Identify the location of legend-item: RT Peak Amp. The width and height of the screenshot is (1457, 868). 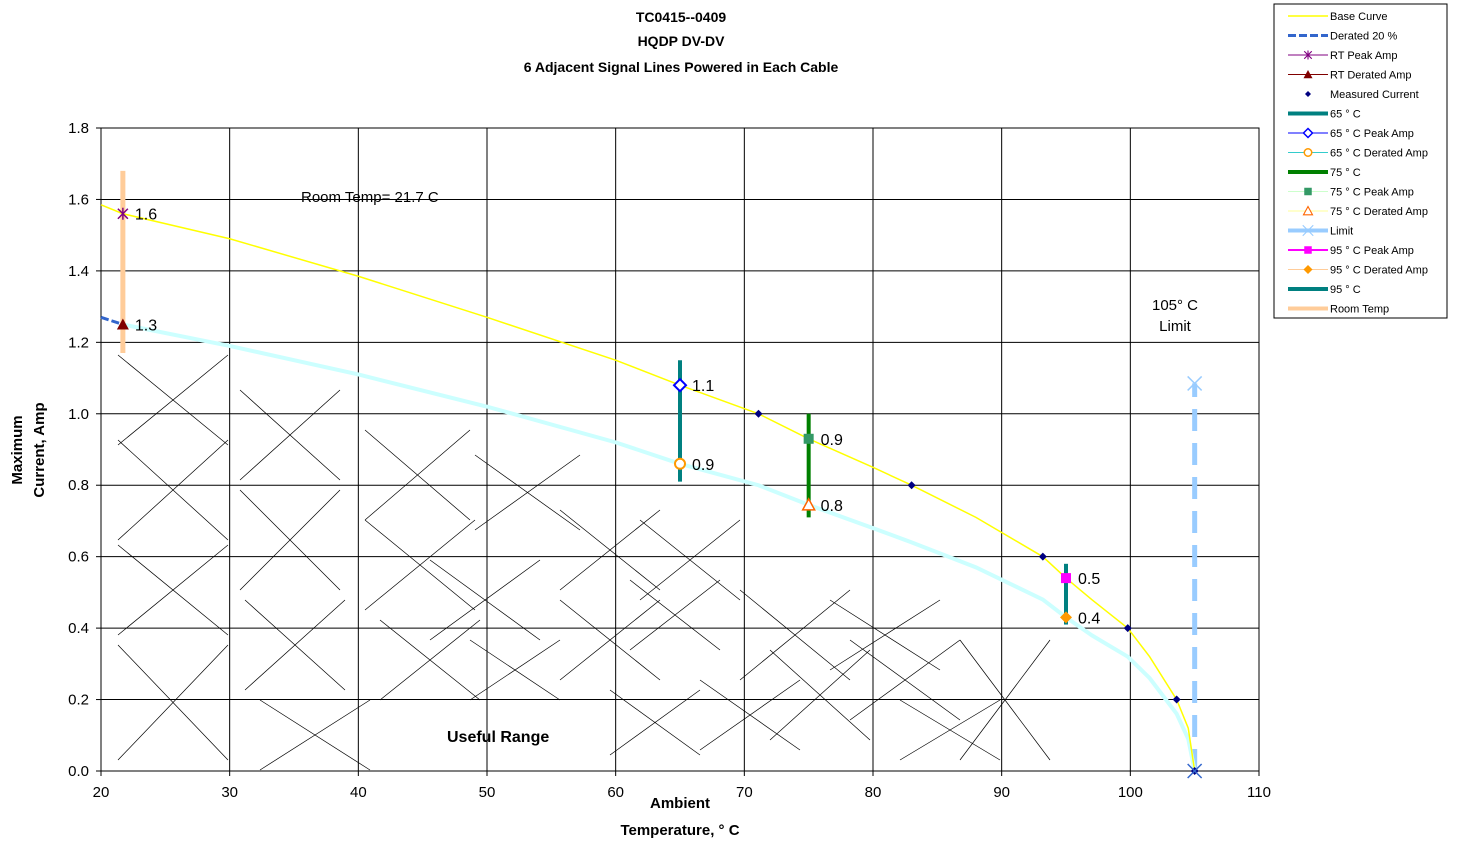
(1342, 56).